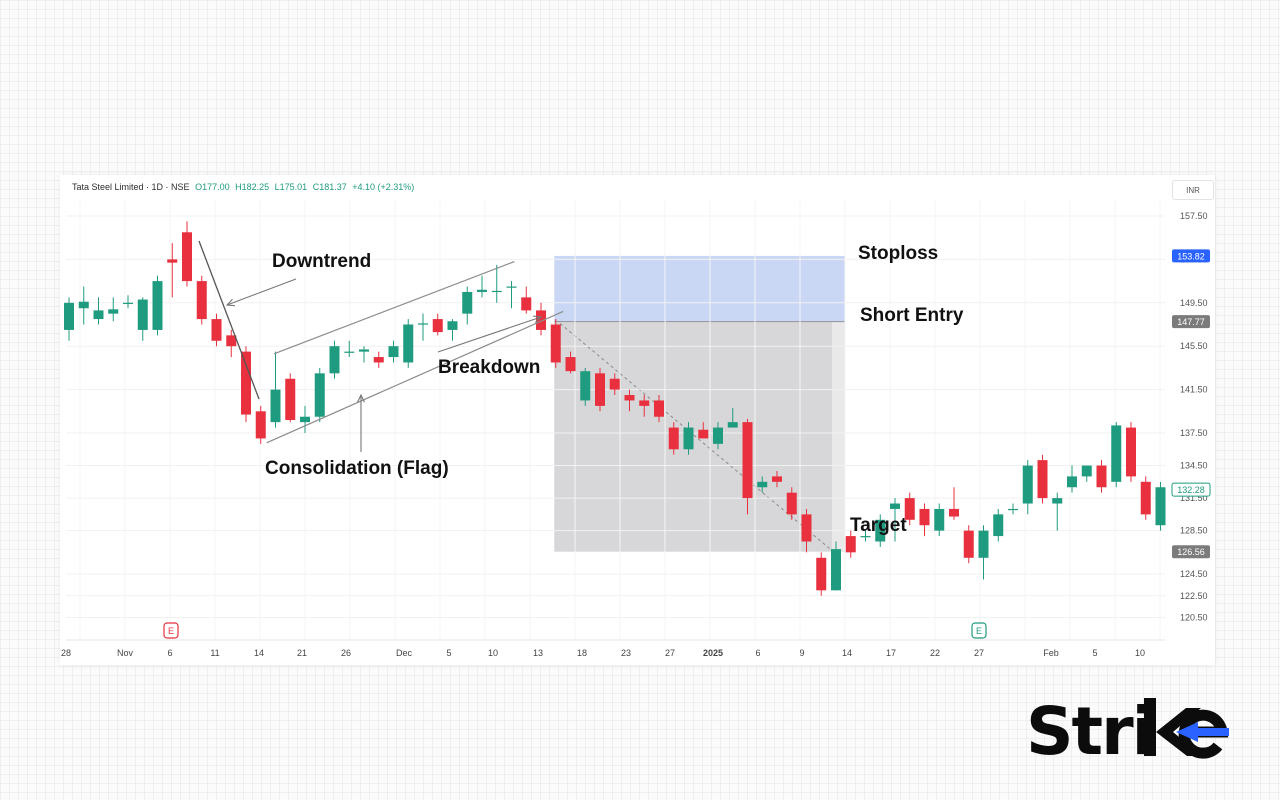  Describe the element at coordinates (489, 367) in the screenshot. I see `annotation-label: Breakdown` at that location.